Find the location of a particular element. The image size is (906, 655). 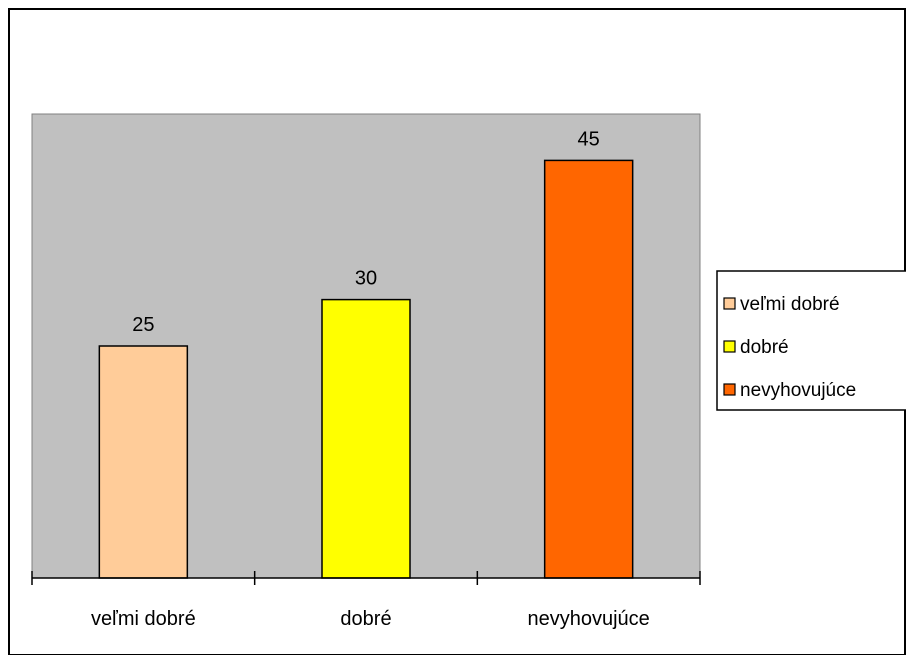

data-label-2: 30 is located at coordinates (366, 279).